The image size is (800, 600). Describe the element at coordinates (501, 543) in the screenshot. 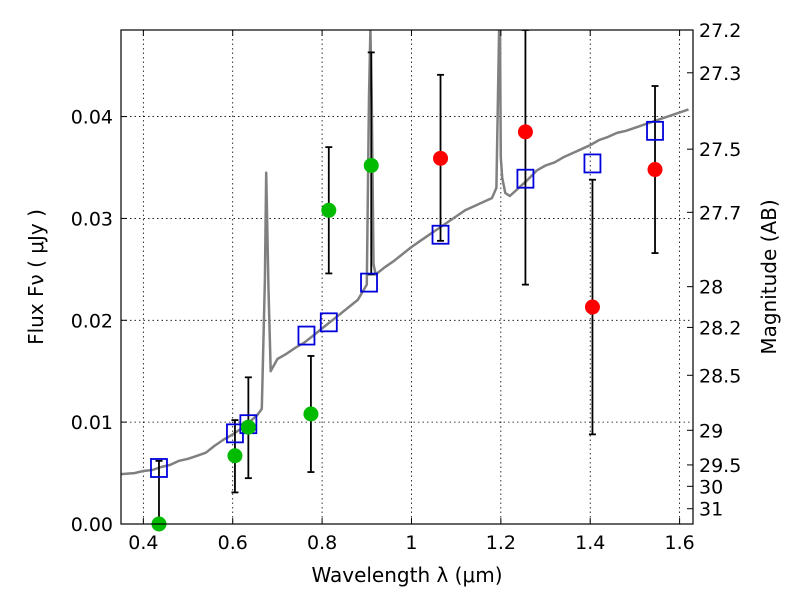

I see `x-tick-label: 1.2` at that location.